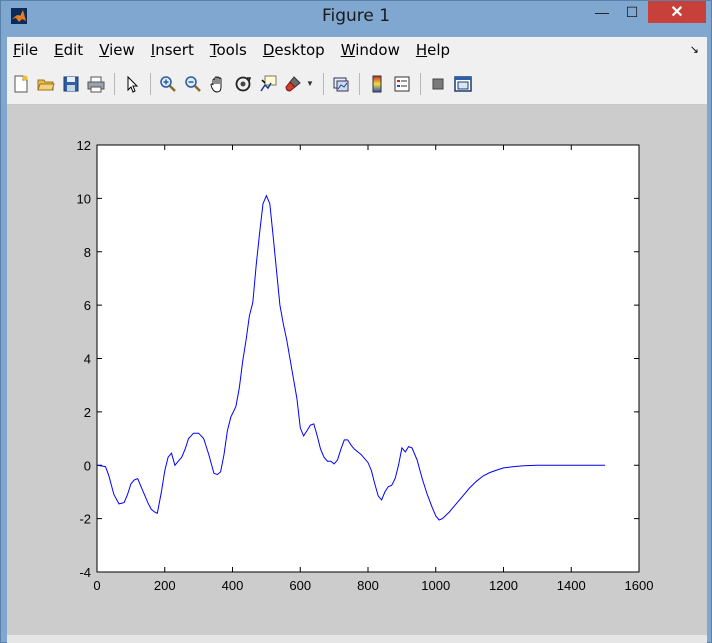  I want to click on menu-tools: Tools, so click(228, 50).